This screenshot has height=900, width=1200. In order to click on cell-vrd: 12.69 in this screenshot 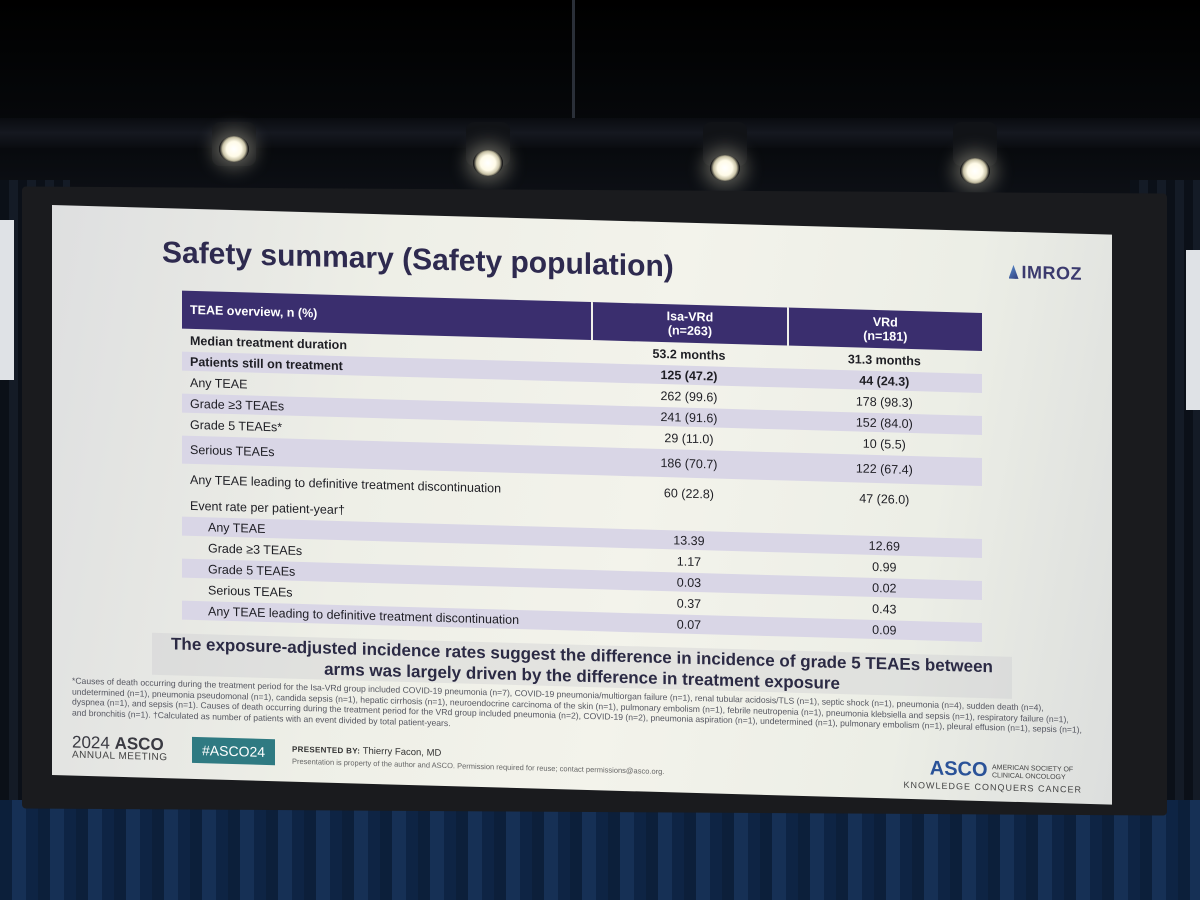, I will do `click(884, 545)`.